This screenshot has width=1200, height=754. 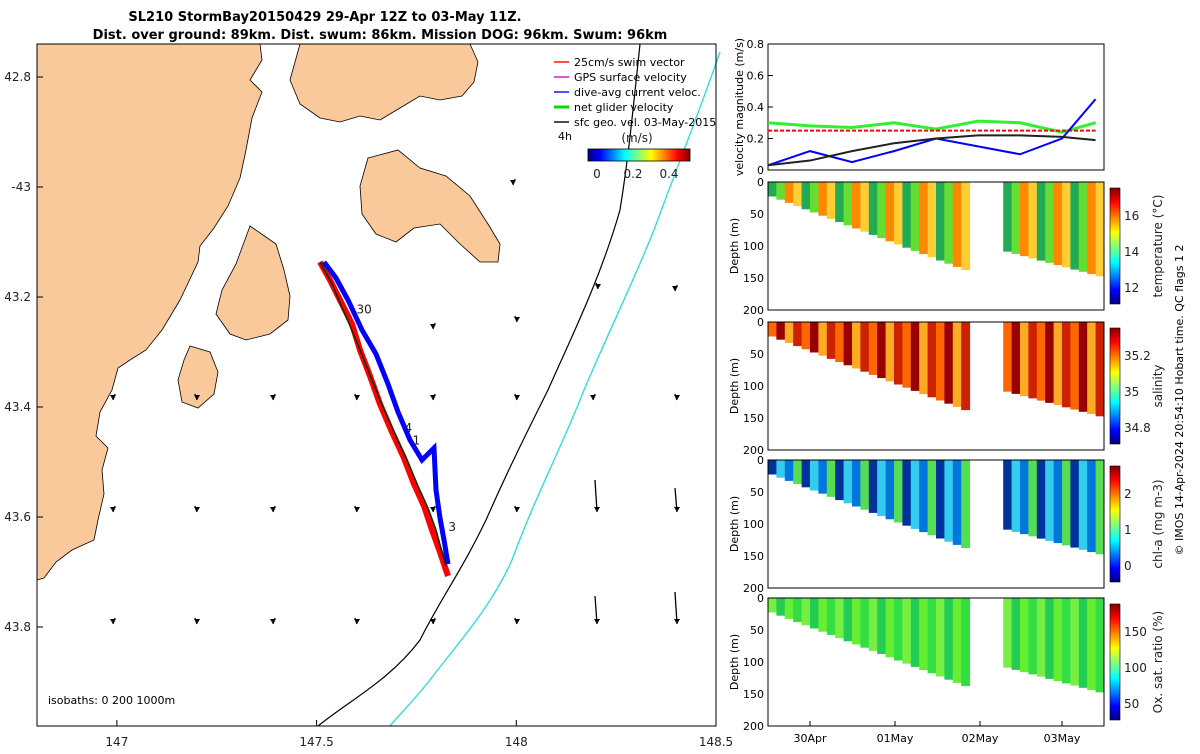 I want to click on colorbar-tick: 0.2, so click(x=632, y=174).